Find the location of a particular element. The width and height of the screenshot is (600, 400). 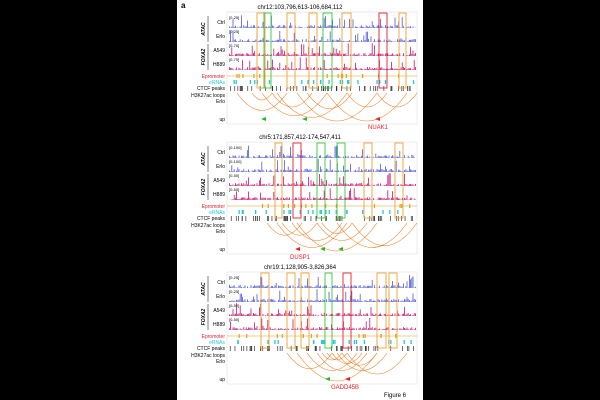

track-range-label: [0-50] is located at coordinates (234, 305).